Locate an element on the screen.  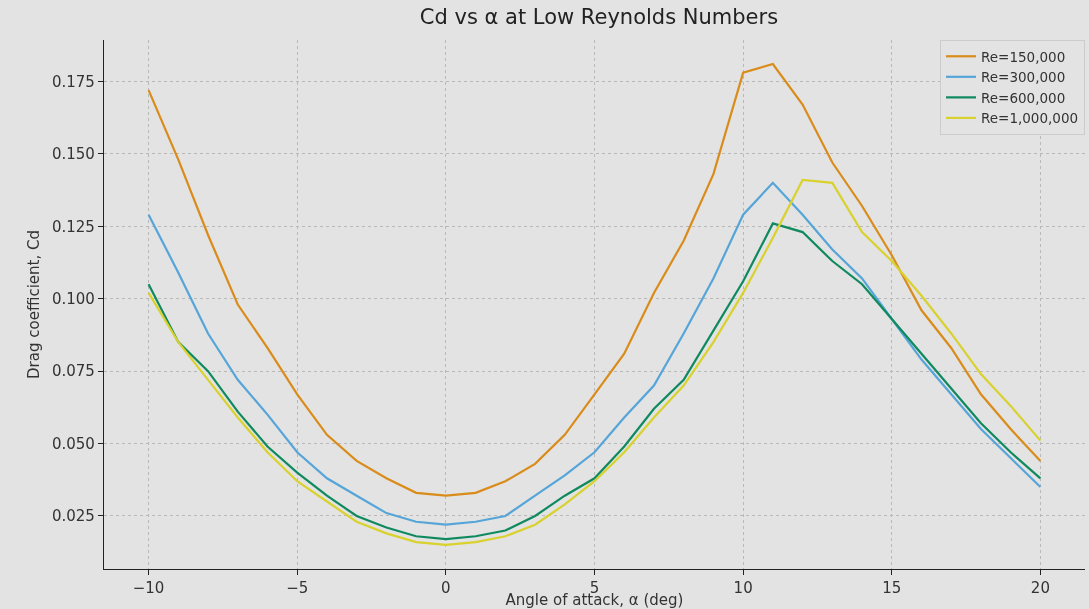
y-axis-title: Drag coefficient, Cd is located at coordinates (34, 304).